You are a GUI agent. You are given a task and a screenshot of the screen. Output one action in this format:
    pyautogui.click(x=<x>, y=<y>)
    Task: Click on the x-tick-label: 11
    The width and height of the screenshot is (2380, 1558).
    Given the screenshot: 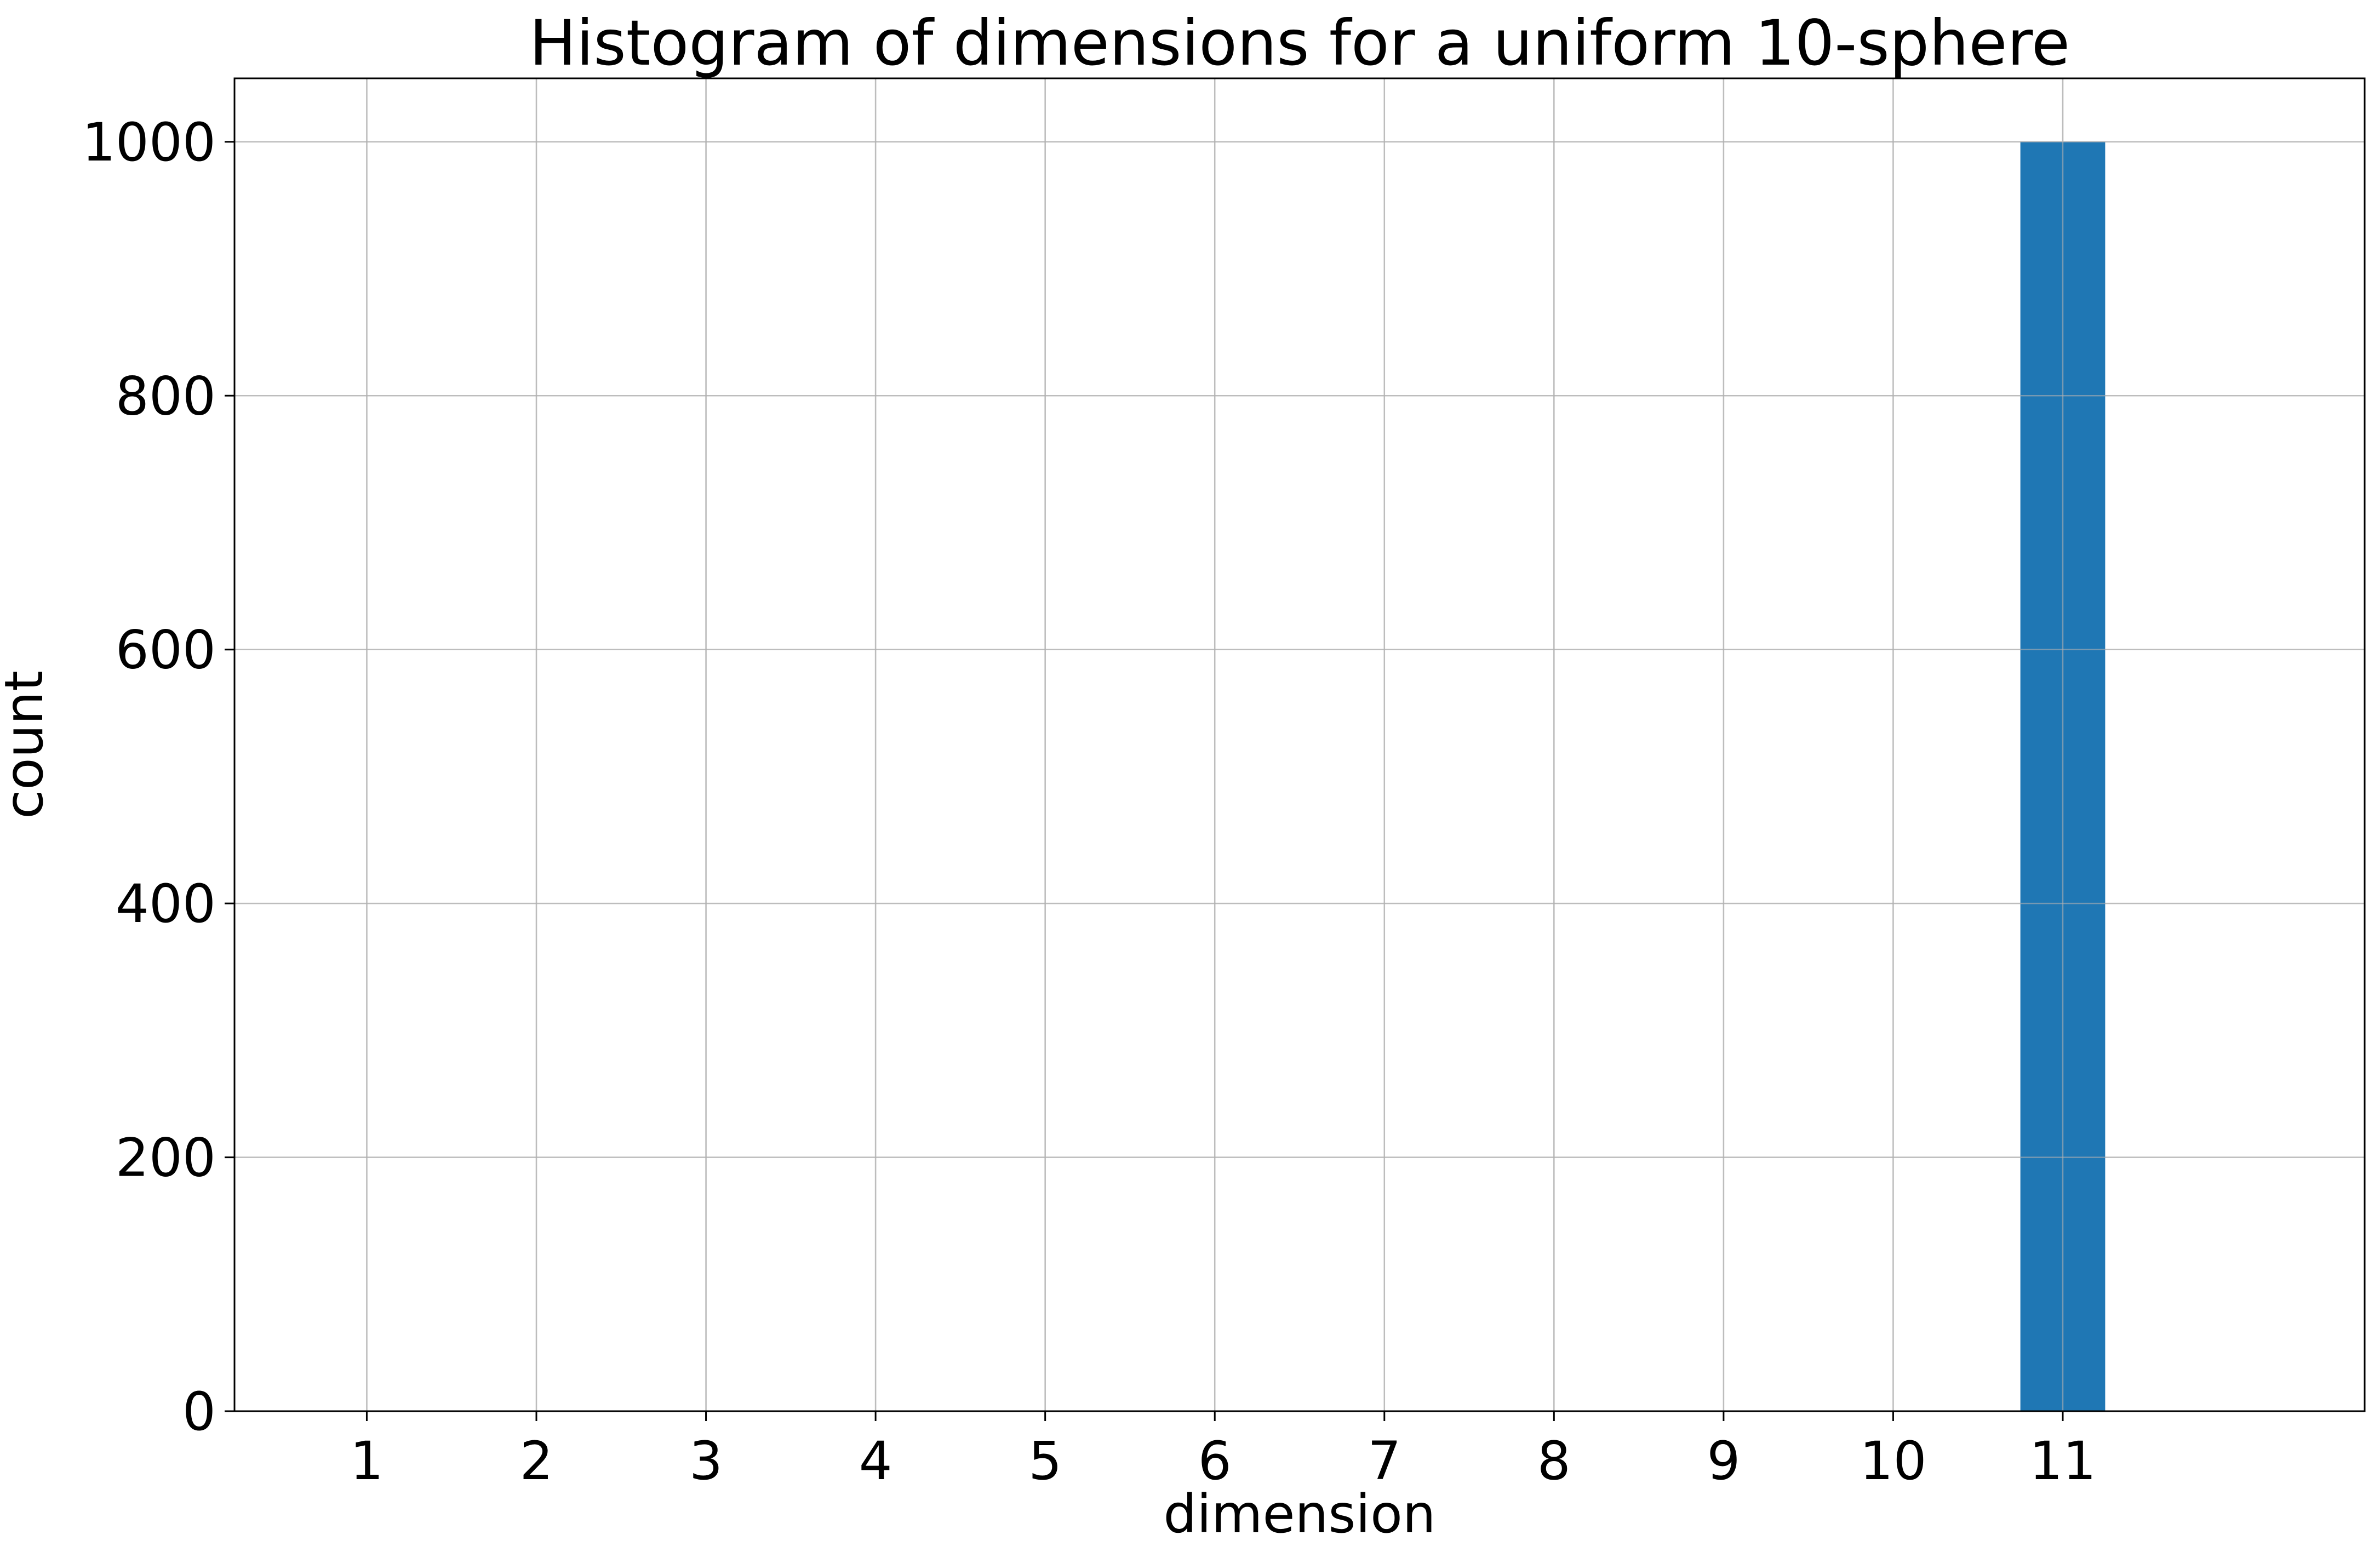 What is the action you would take?
    pyautogui.click(x=2062, y=1461)
    